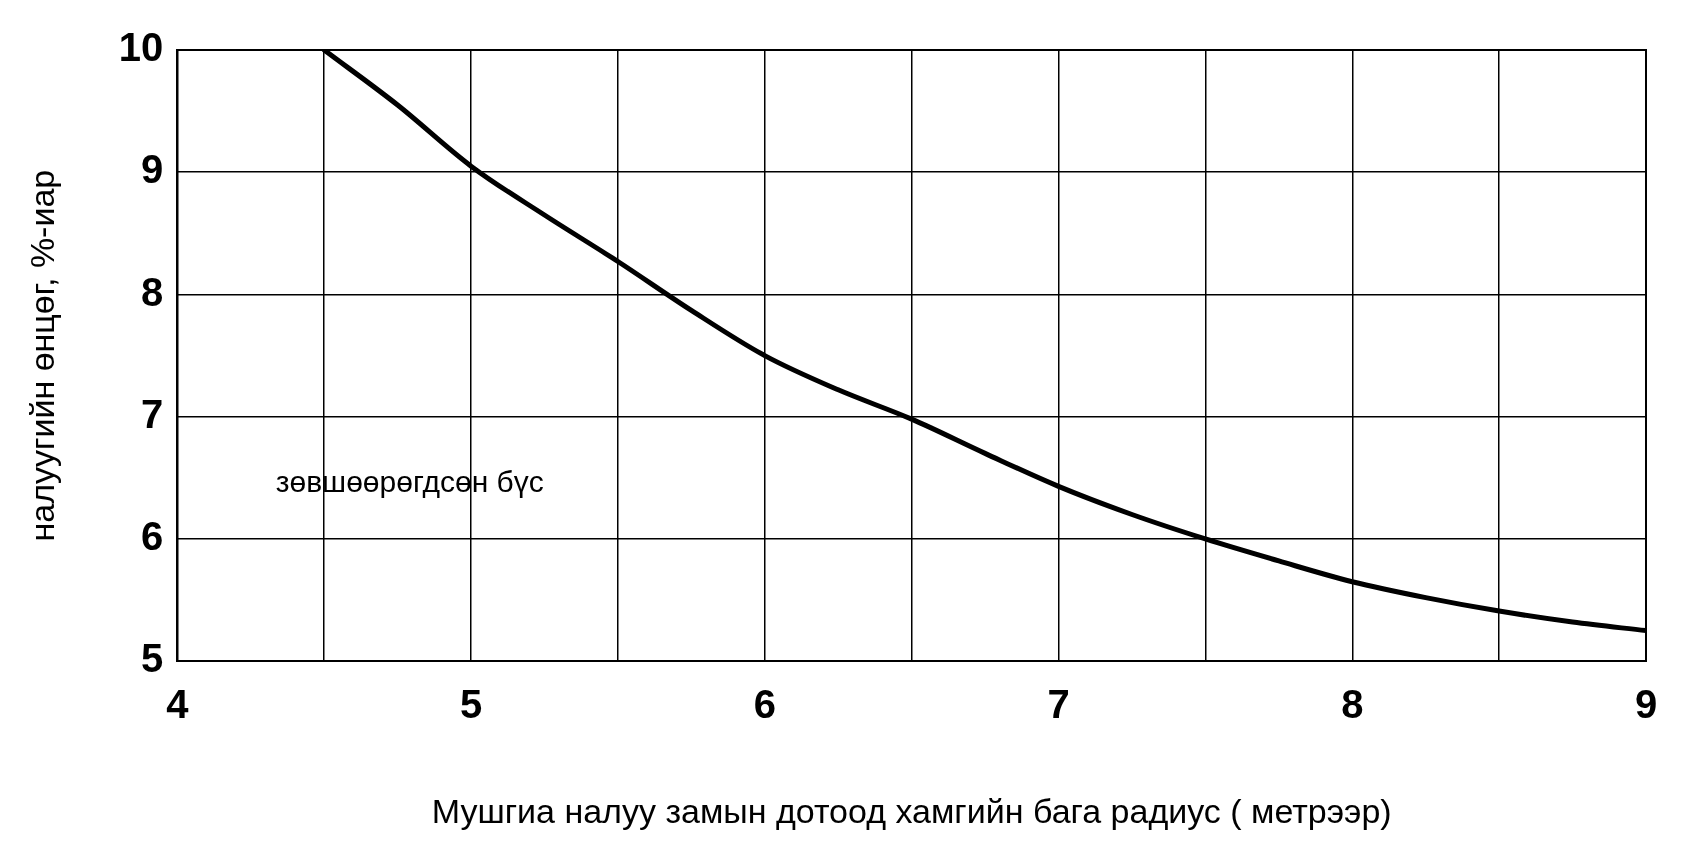 The height and width of the screenshot is (858, 1686). What do you see at coordinates (1058, 704) in the screenshot?
I see `x-tick-label: 7` at bounding box center [1058, 704].